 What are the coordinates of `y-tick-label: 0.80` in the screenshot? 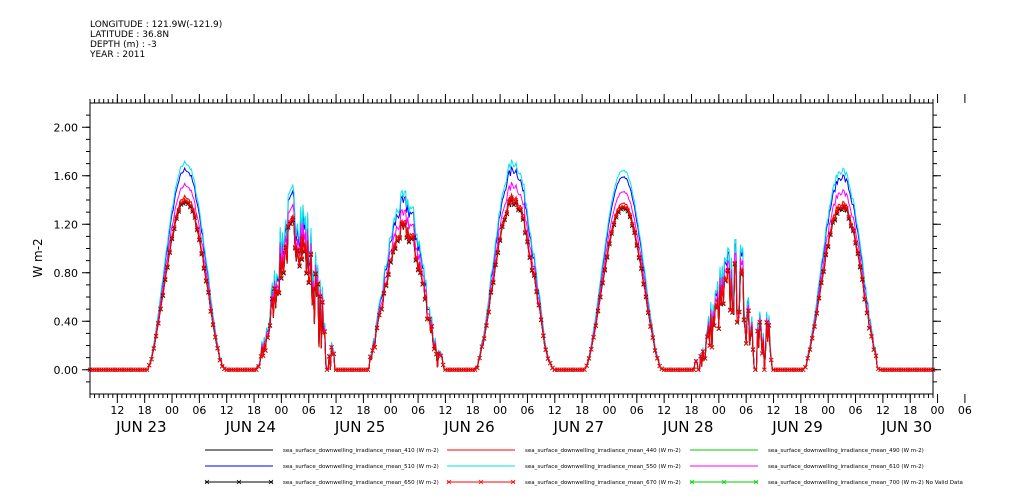 It's located at (66, 273).